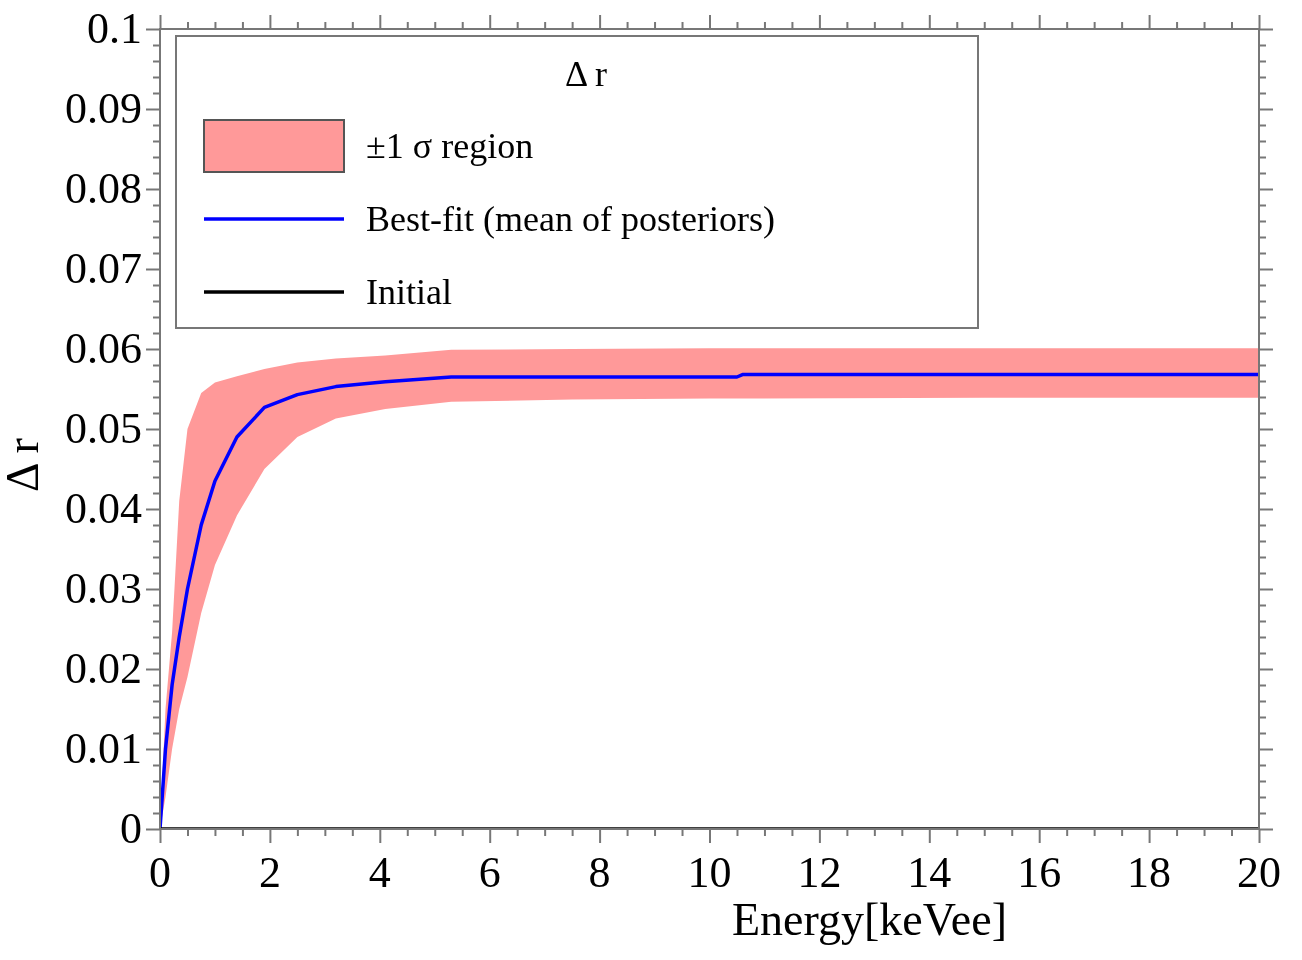  What do you see at coordinates (103, 668) in the screenshot?
I see `y-tick-label: 0.02` at bounding box center [103, 668].